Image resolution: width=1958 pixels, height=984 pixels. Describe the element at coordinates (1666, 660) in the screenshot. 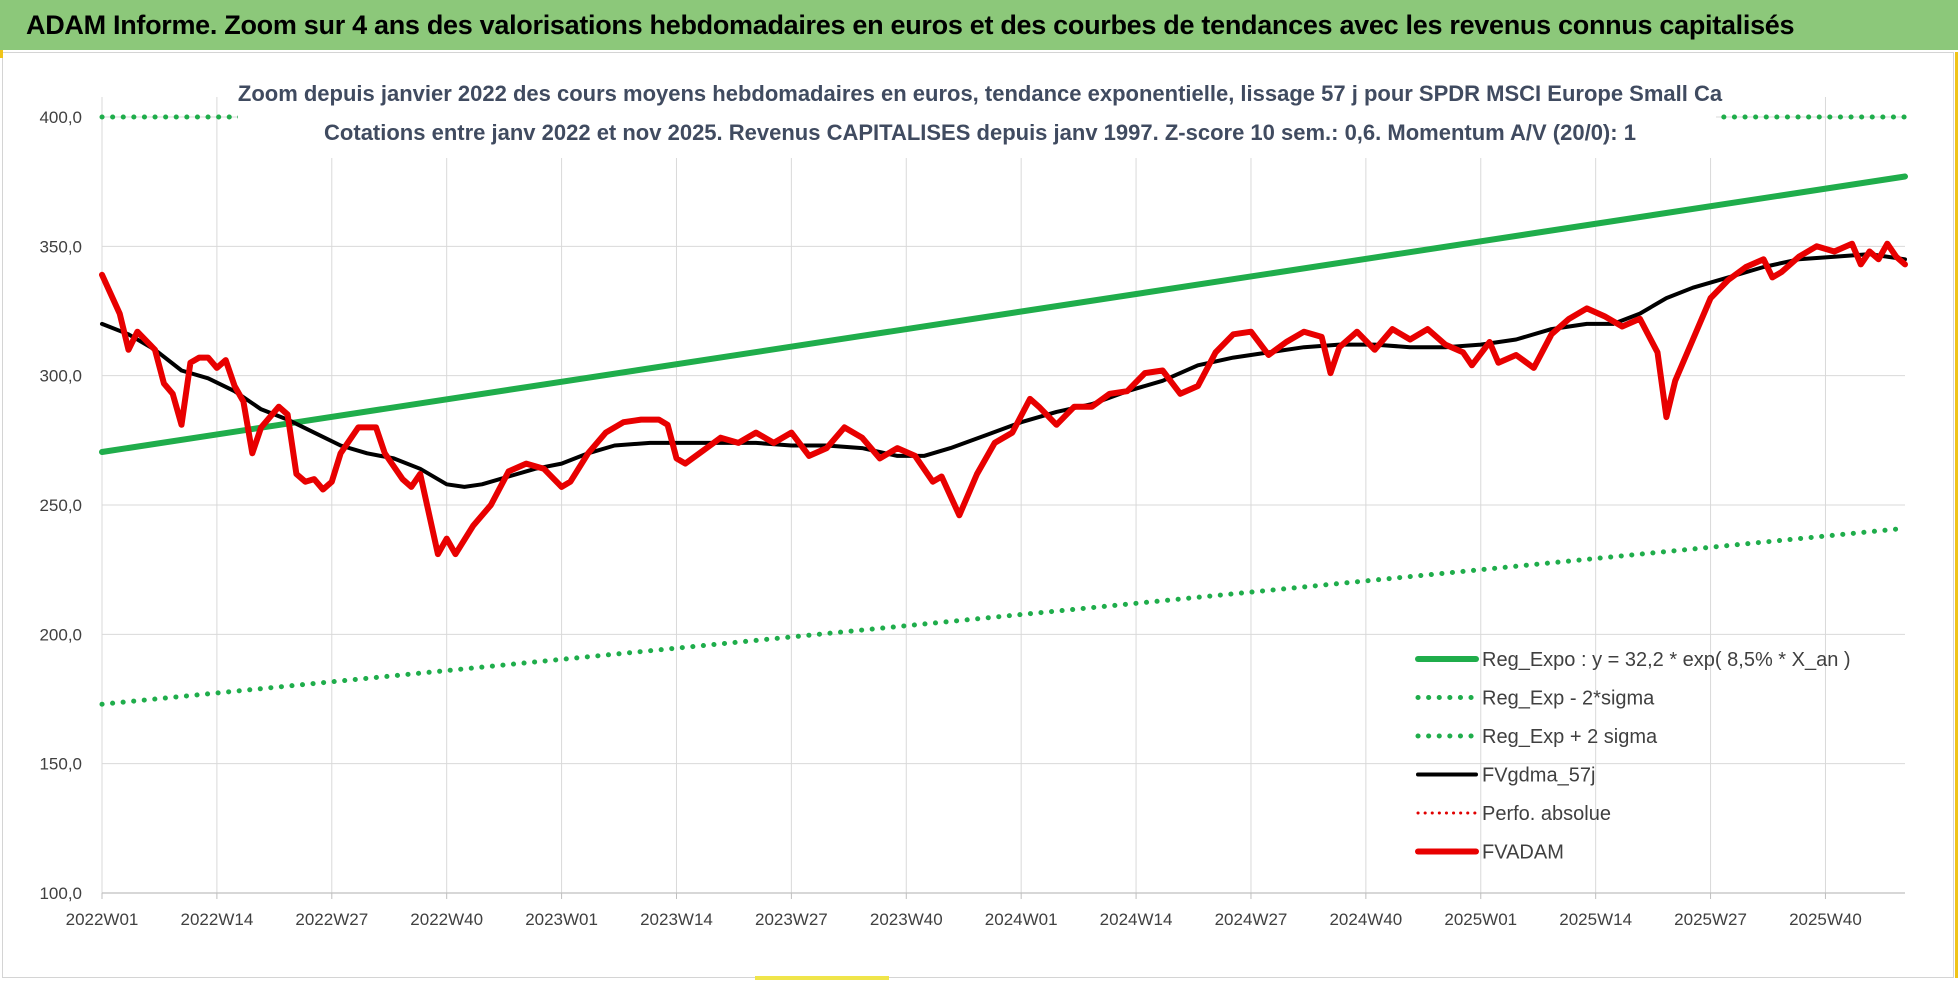

I see `legend-label-reg-expo-y-32-2-exp-8-5-x-an: Reg_Expo : y = 32,2 * exp( 8,5% * X_an )` at that location.